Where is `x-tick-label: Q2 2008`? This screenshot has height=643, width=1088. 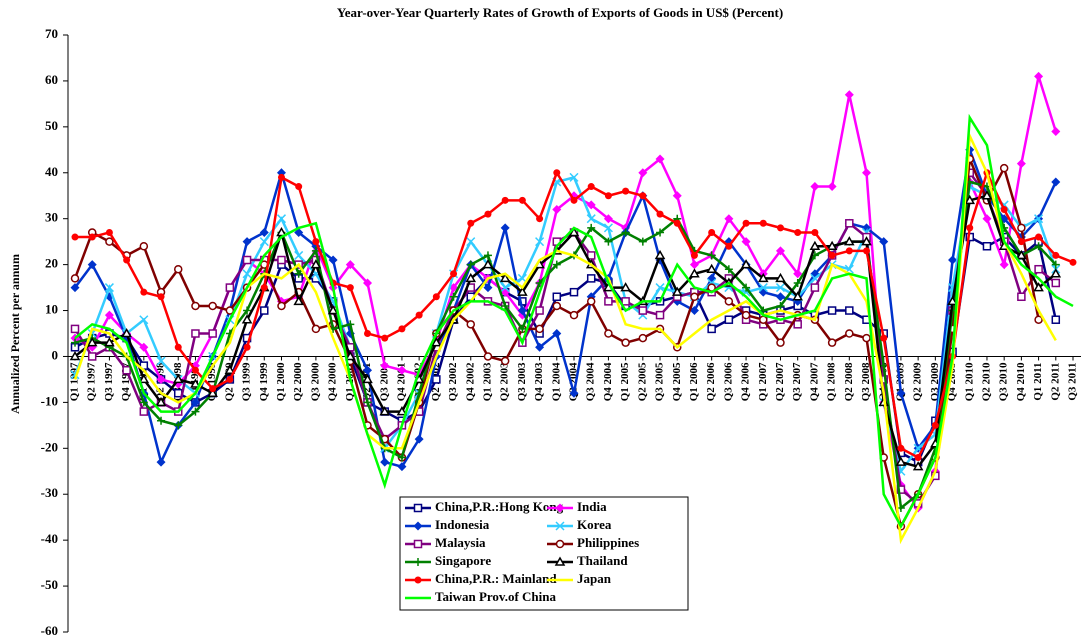 x-tick-label: Q2 2008 is located at coordinates (849, 381).